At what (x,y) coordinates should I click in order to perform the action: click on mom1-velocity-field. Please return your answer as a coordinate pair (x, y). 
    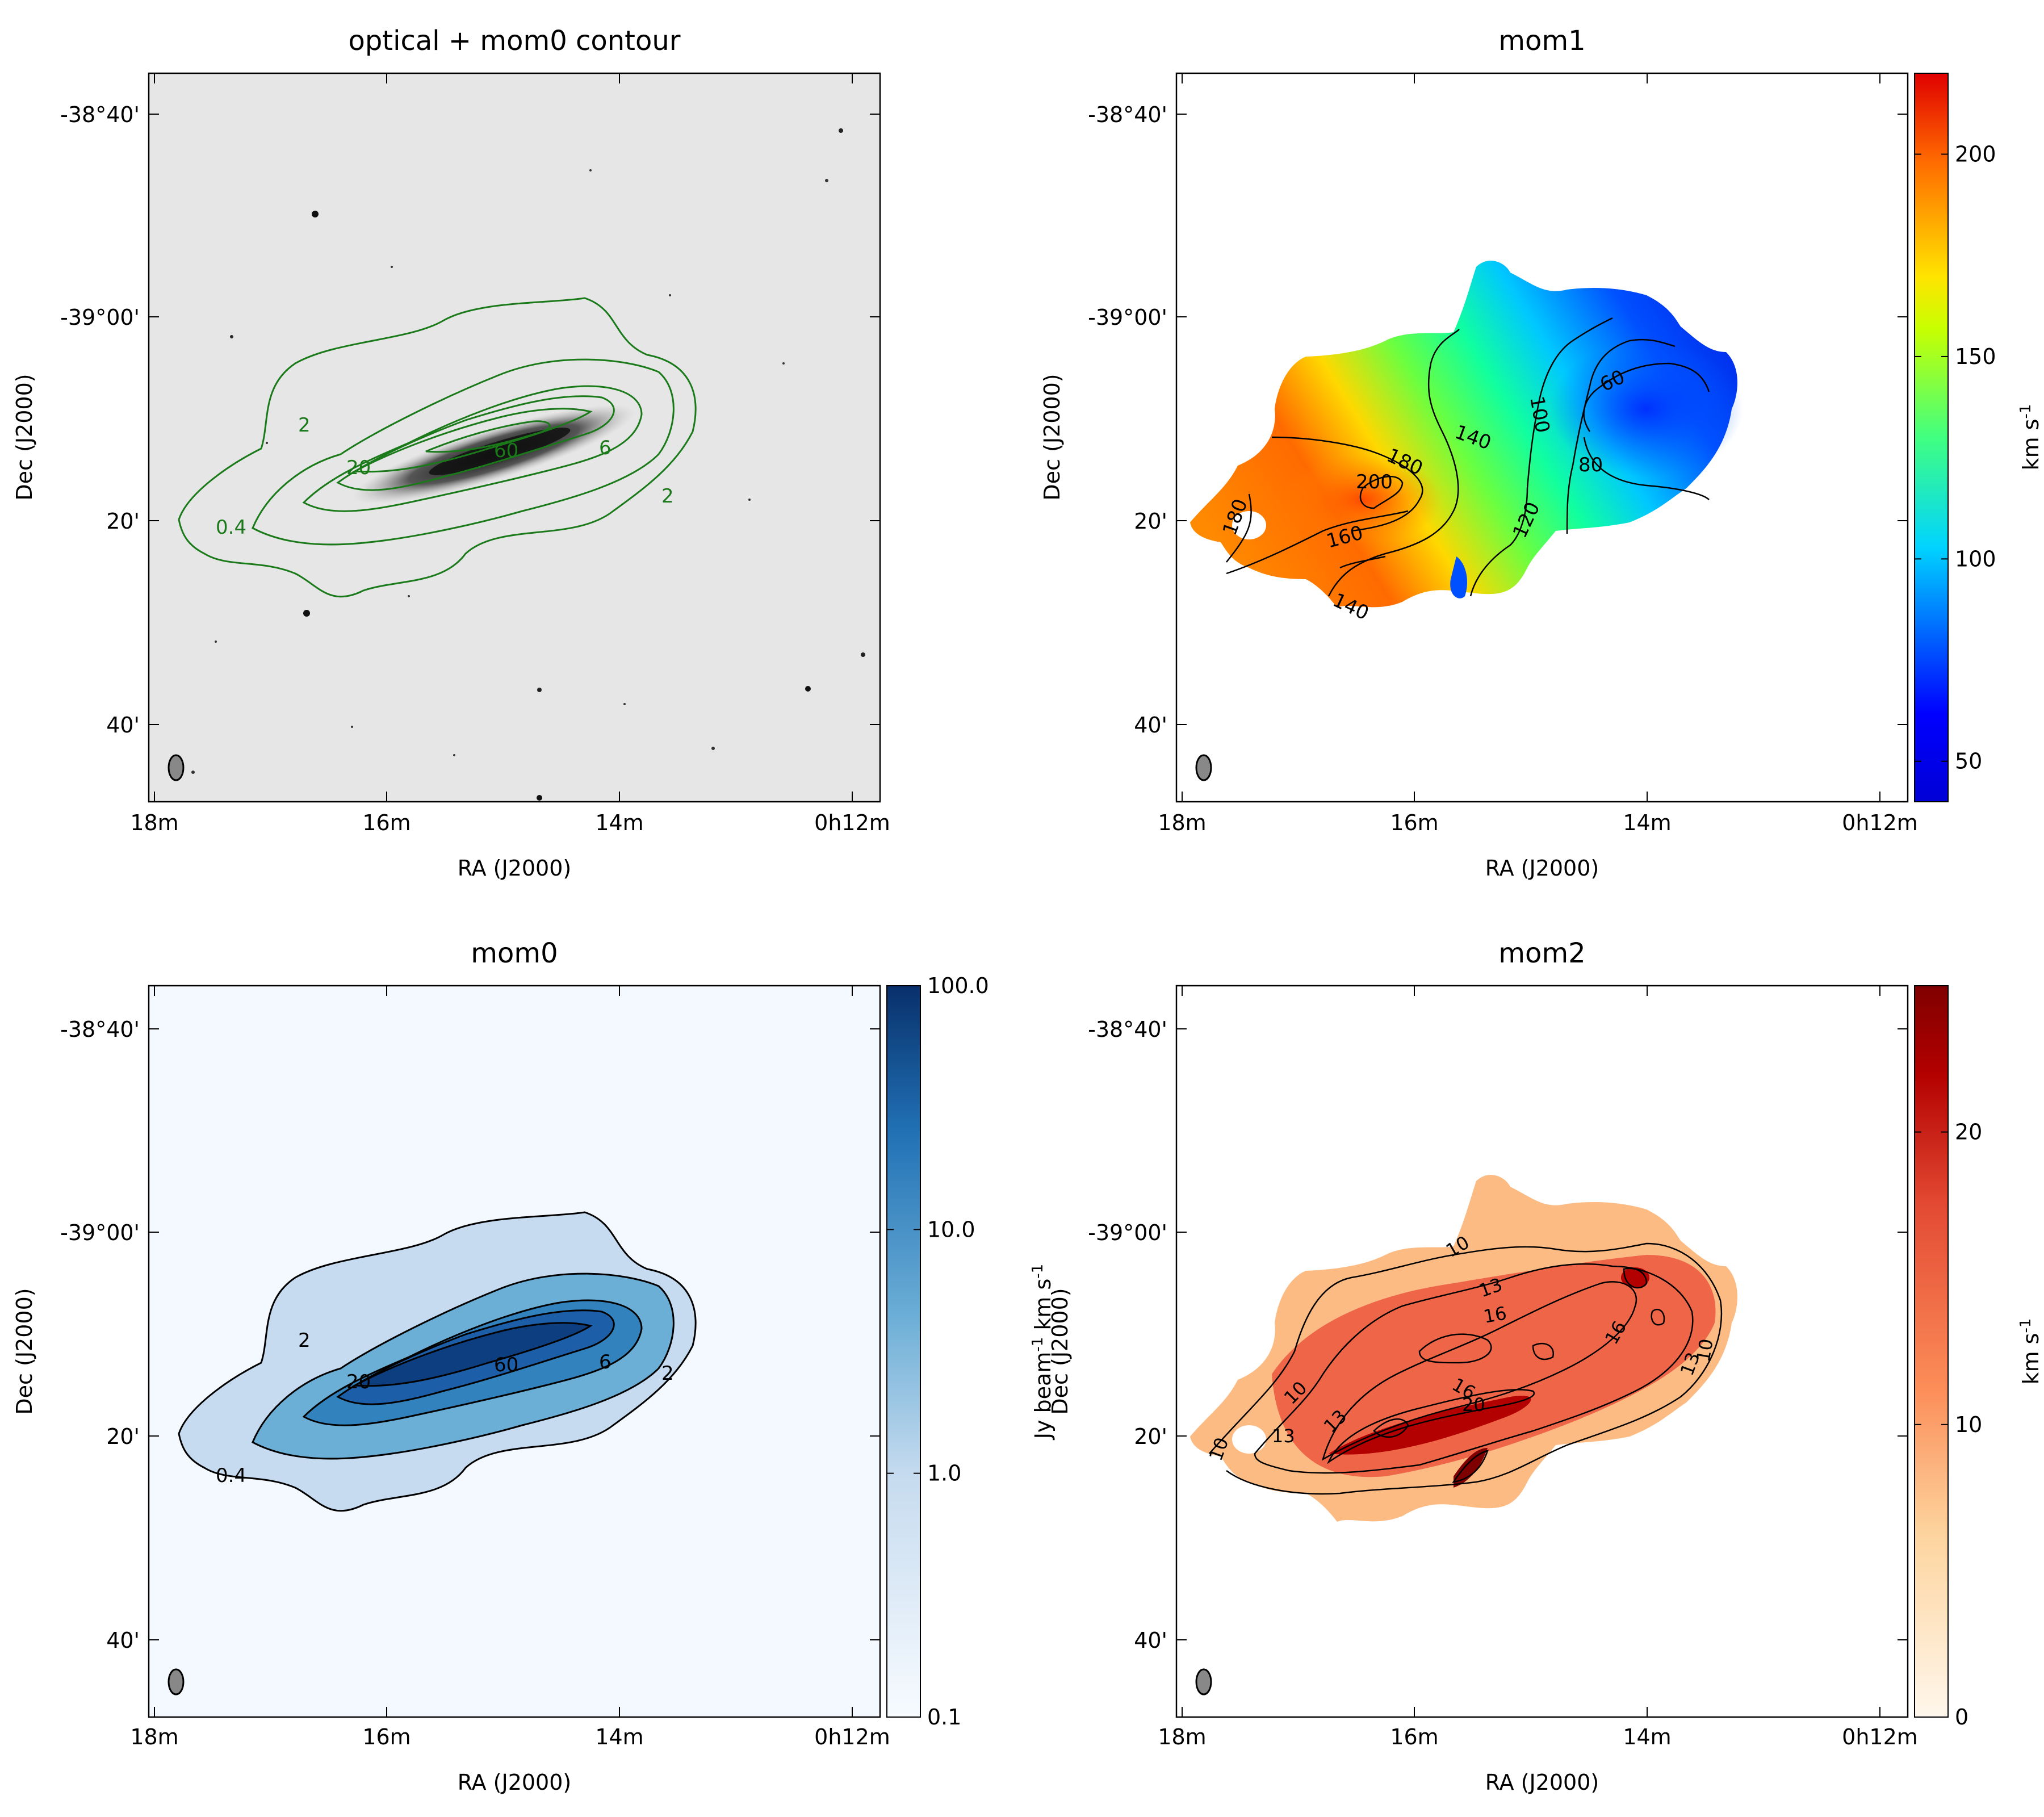
    Looking at the image, I should click on (1466, 434).